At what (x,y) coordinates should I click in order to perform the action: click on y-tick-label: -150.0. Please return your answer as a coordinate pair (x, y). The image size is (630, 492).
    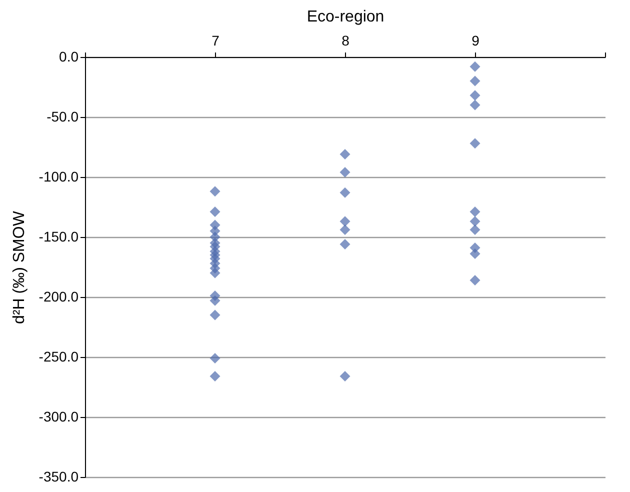
    Looking at the image, I should click on (58, 236).